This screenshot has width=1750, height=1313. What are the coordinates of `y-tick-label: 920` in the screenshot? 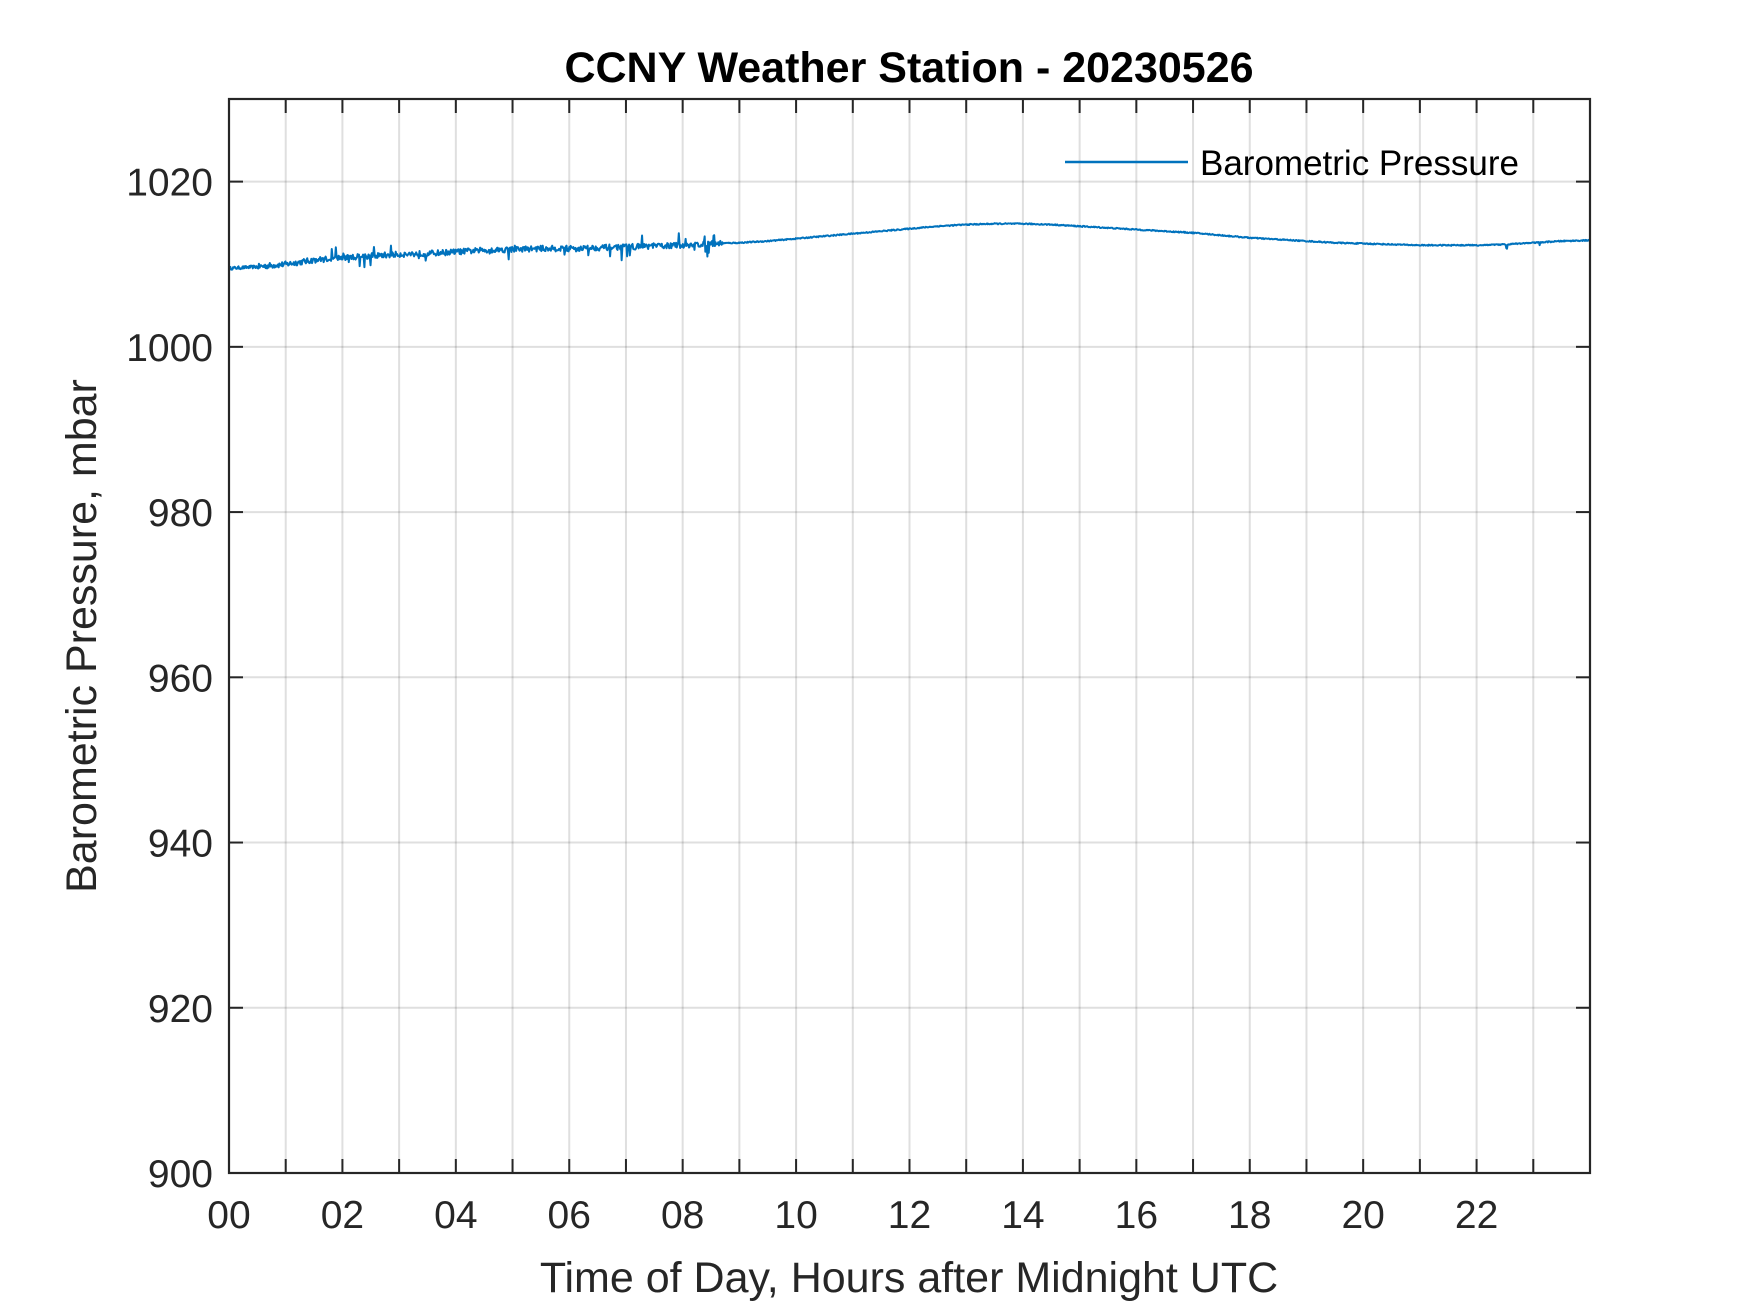 It's located at (180, 1009).